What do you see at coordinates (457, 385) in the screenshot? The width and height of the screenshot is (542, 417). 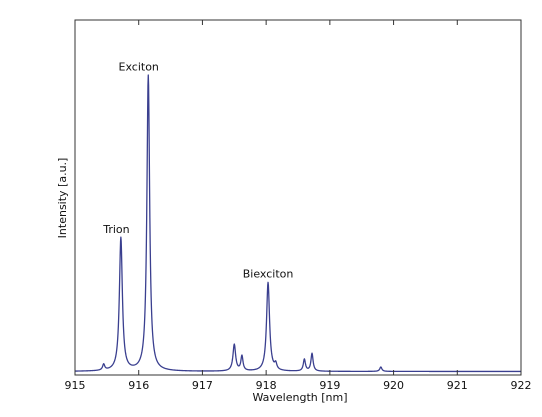 I see `x-tick-label: 921` at bounding box center [457, 385].